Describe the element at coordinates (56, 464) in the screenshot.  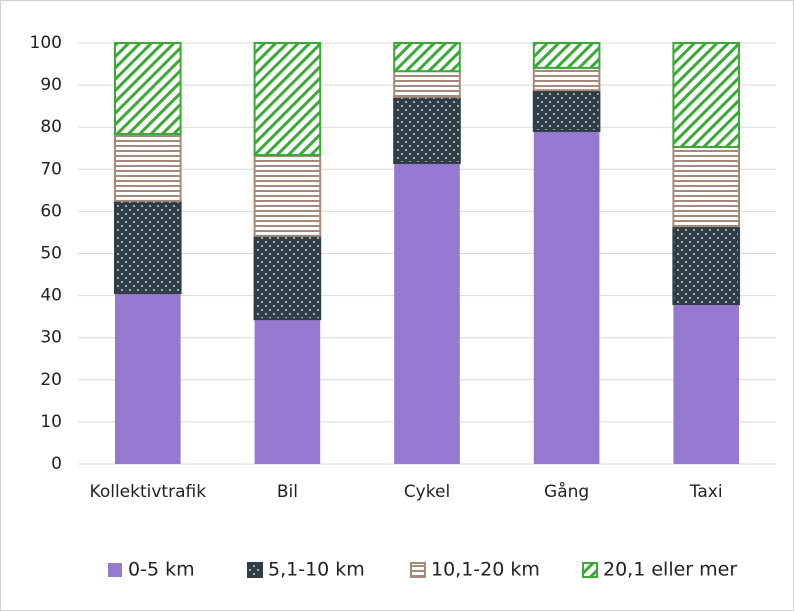
I see `y-tick-label: 0` at that location.